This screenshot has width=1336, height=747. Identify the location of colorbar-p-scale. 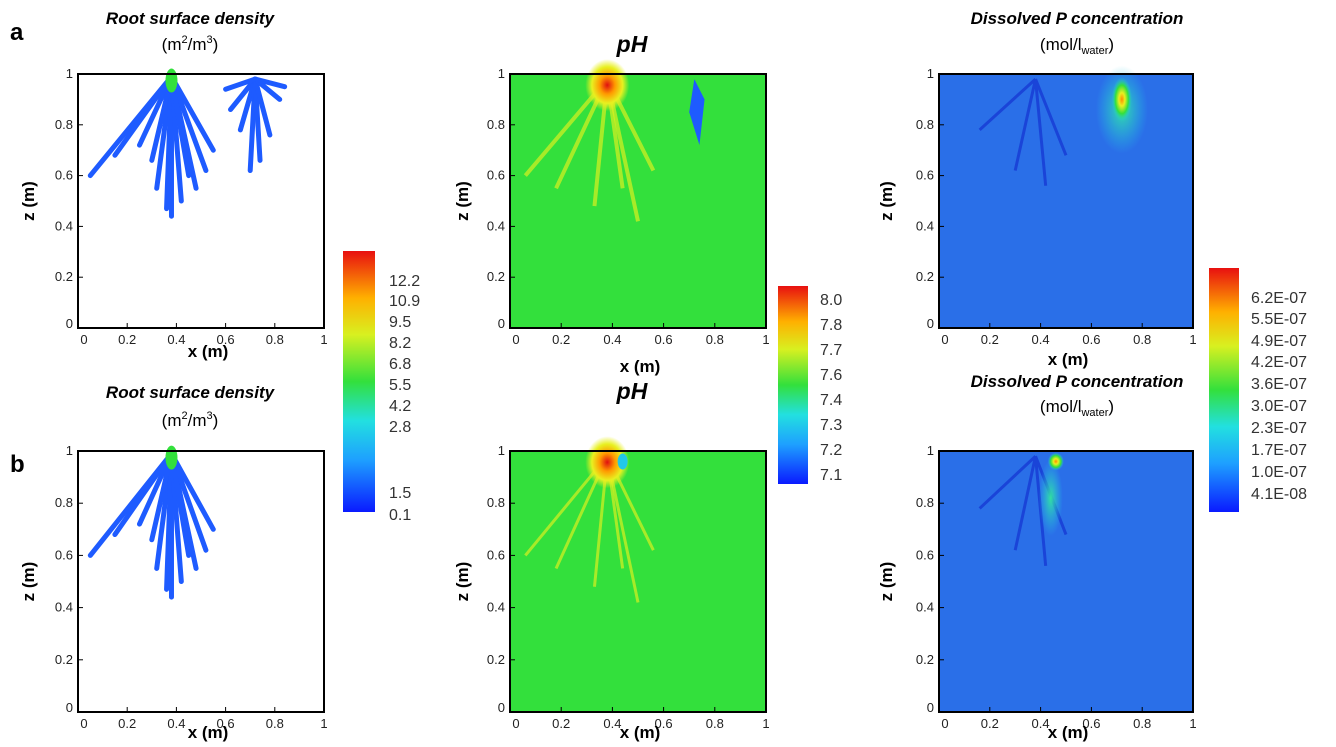
(1224, 390).